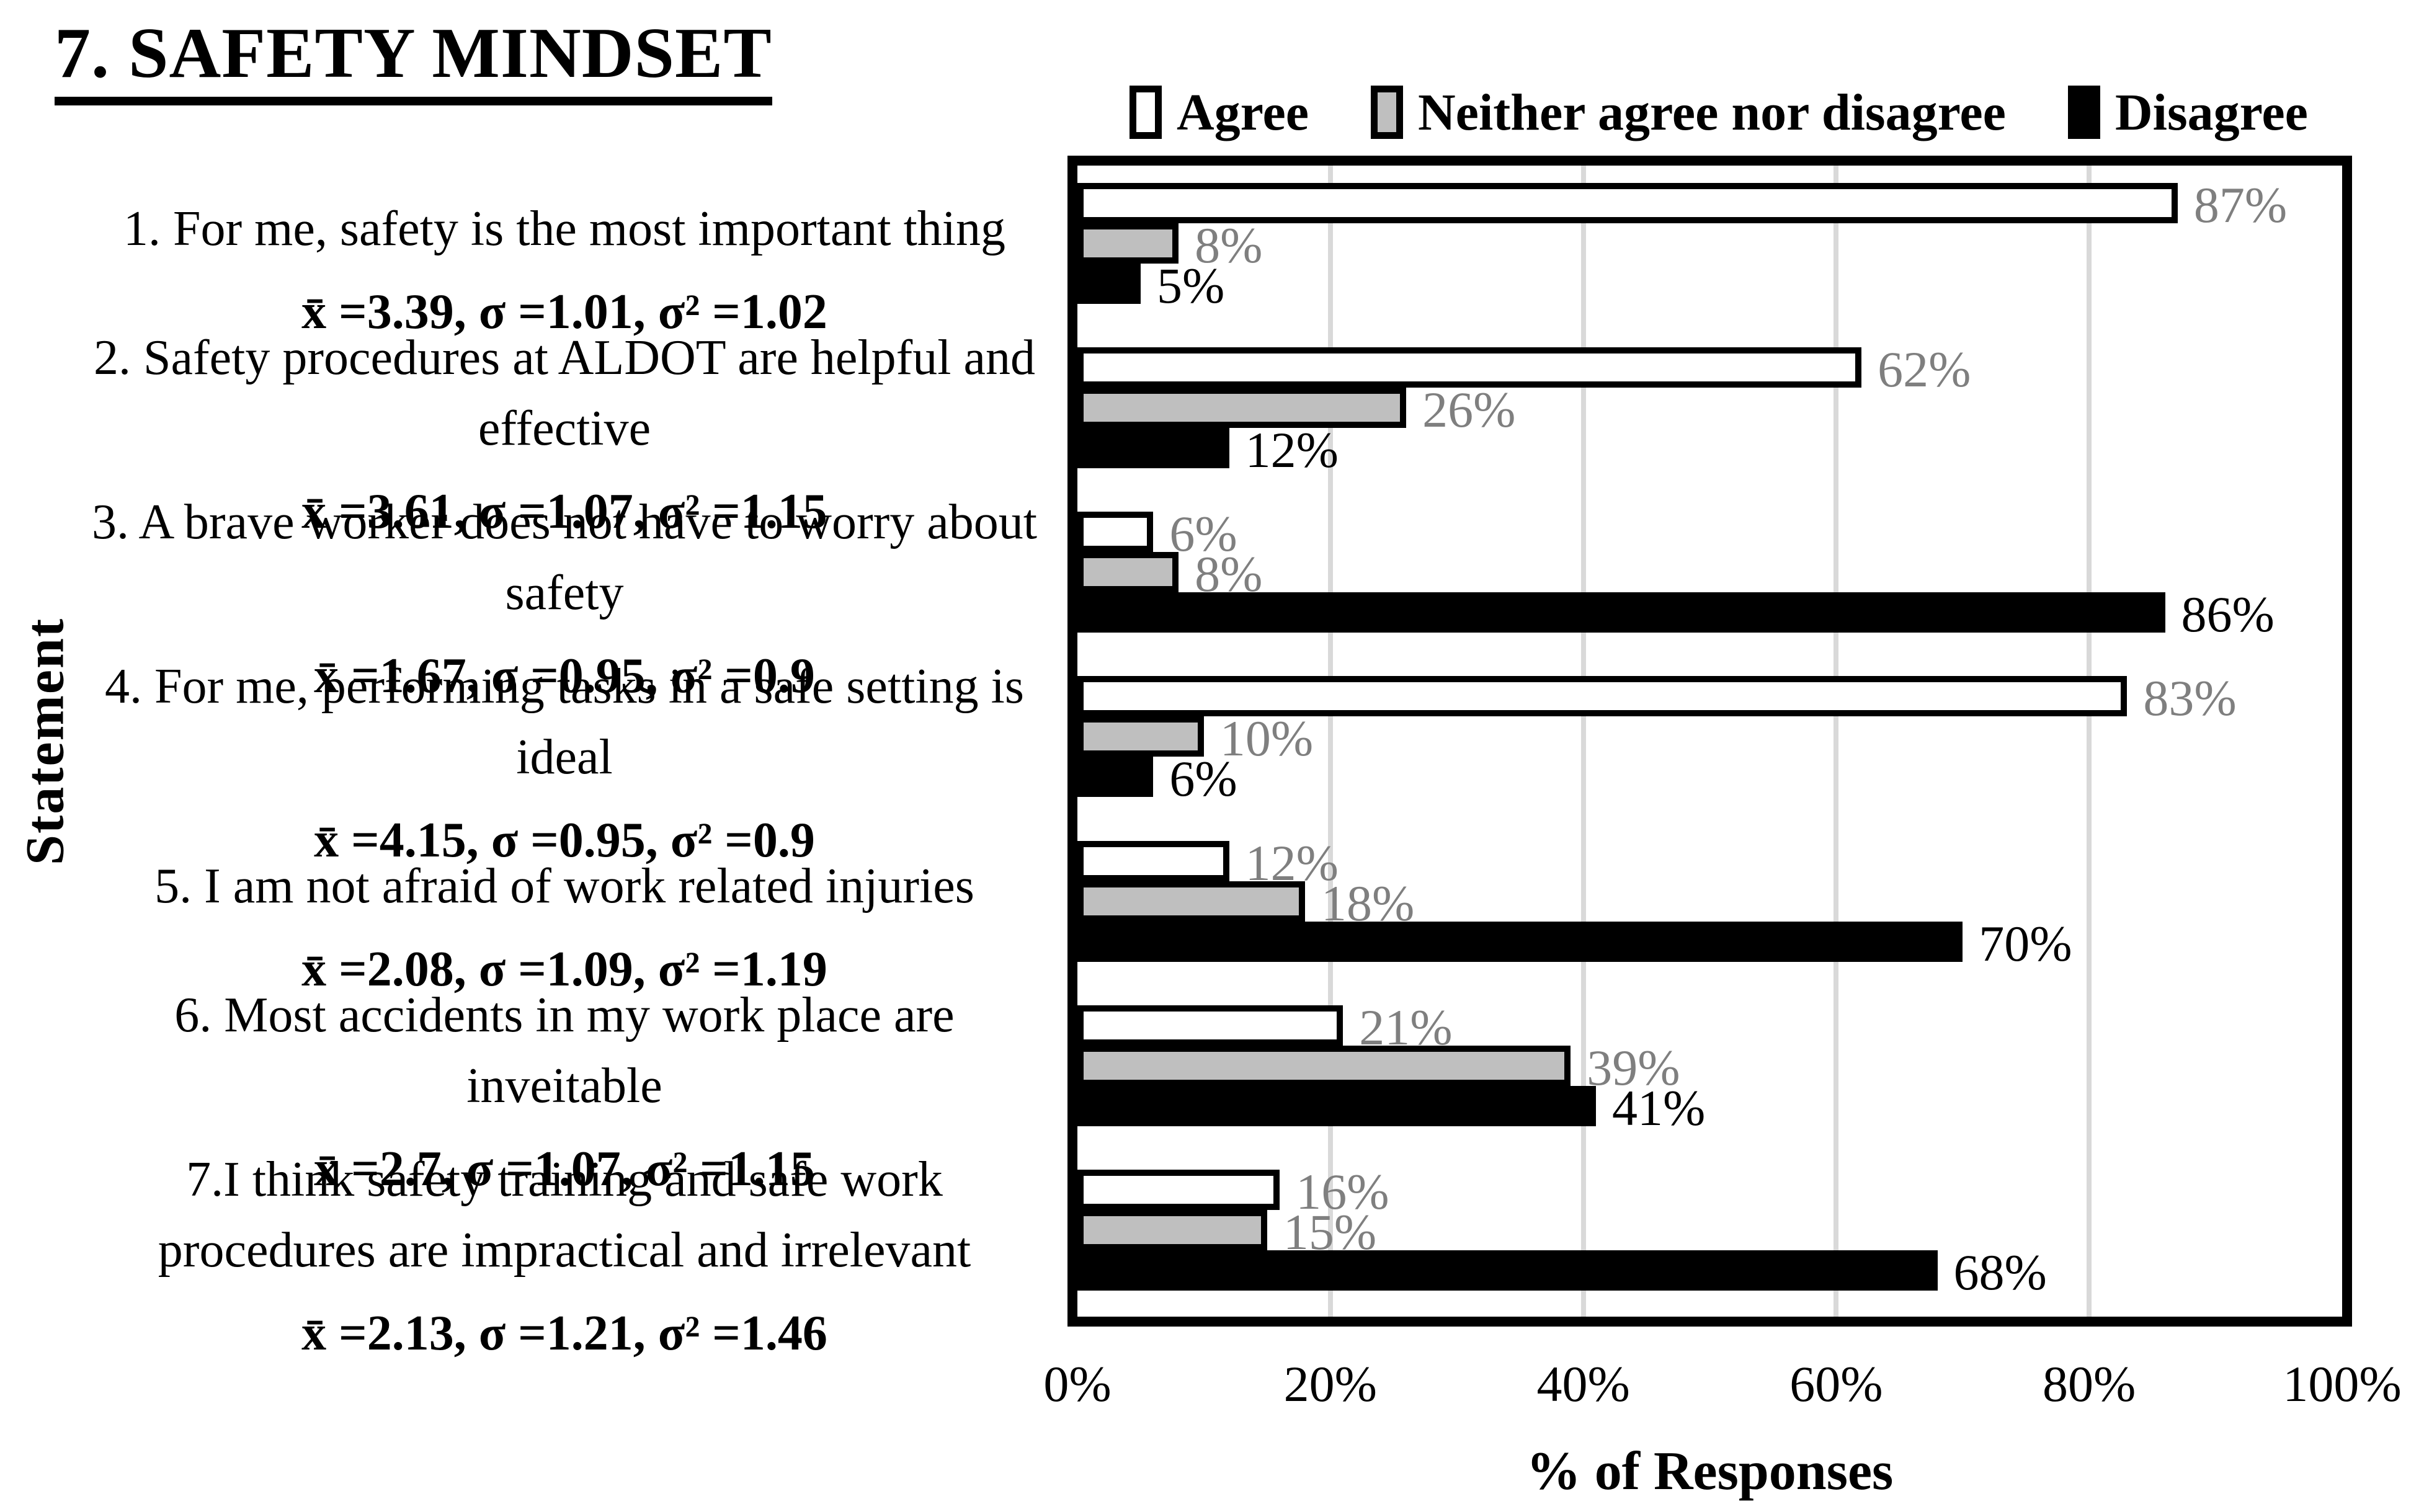  I want to click on statement-line: inveitable, so click(564, 1086).